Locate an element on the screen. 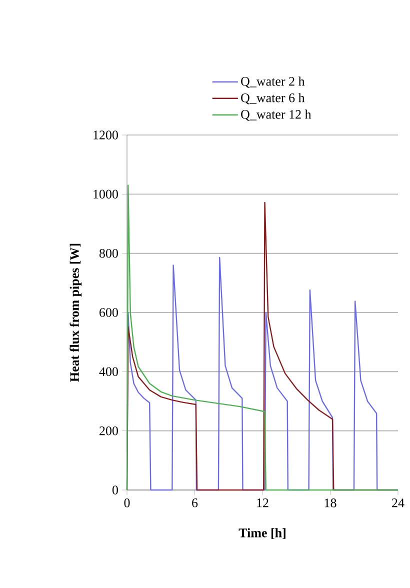 This screenshot has width=410, height=588. x-tick-label: 6 is located at coordinates (195, 503).